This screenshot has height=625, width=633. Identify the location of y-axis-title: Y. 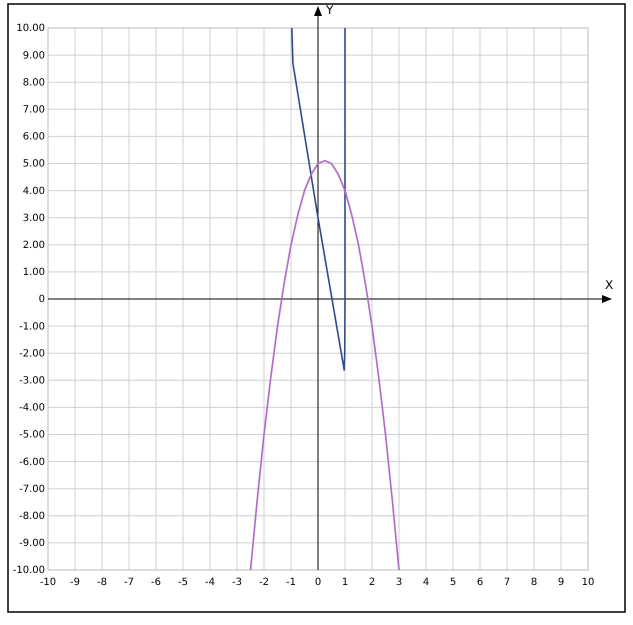
(329, 10).